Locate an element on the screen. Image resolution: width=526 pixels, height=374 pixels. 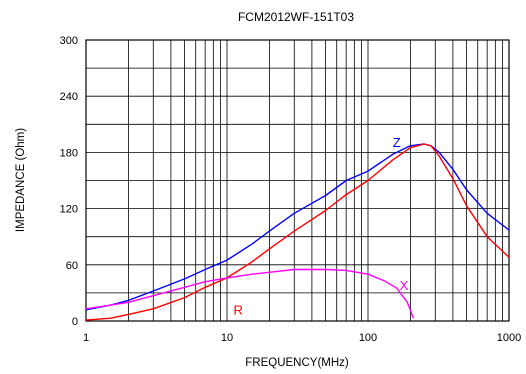
x-tick-label: 1 is located at coordinates (86, 338).